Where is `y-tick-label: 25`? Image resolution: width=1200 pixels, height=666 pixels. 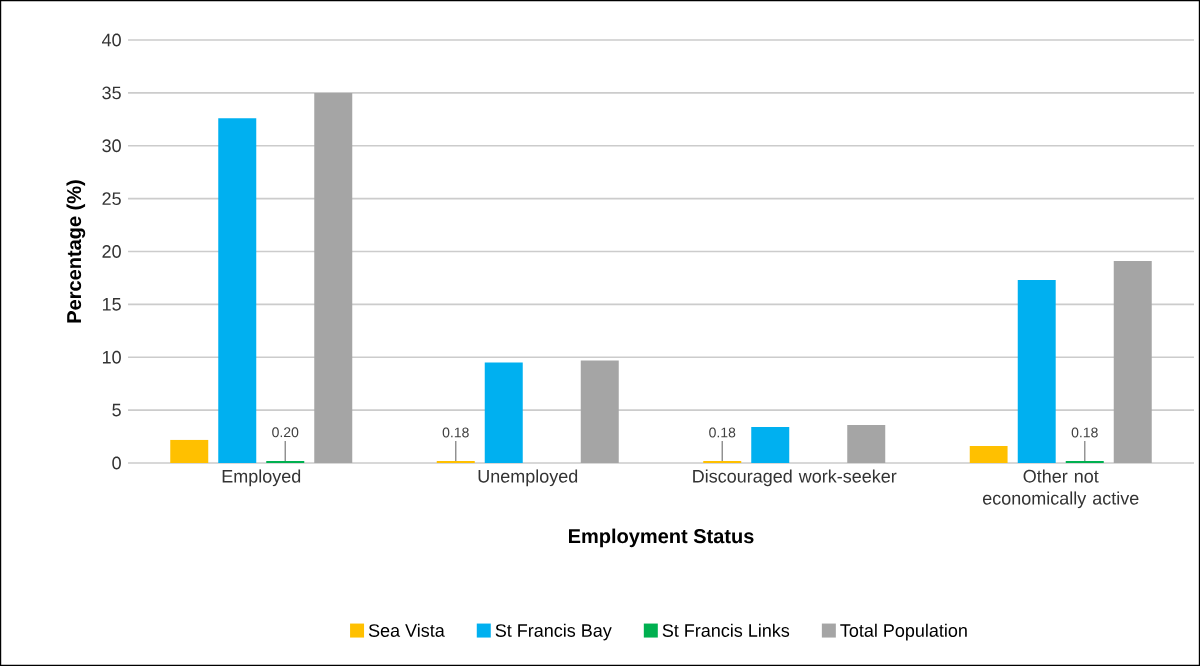
y-tick-label: 25 is located at coordinates (111, 199).